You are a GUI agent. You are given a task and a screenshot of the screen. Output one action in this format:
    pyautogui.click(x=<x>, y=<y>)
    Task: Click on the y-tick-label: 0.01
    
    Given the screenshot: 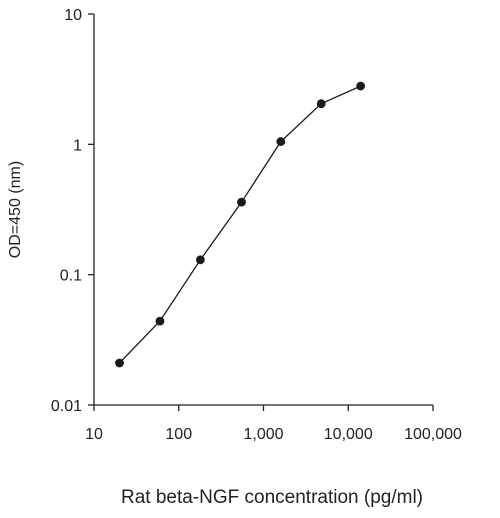 What is the action you would take?
    pyautogui.click(x=66, y=406)
    